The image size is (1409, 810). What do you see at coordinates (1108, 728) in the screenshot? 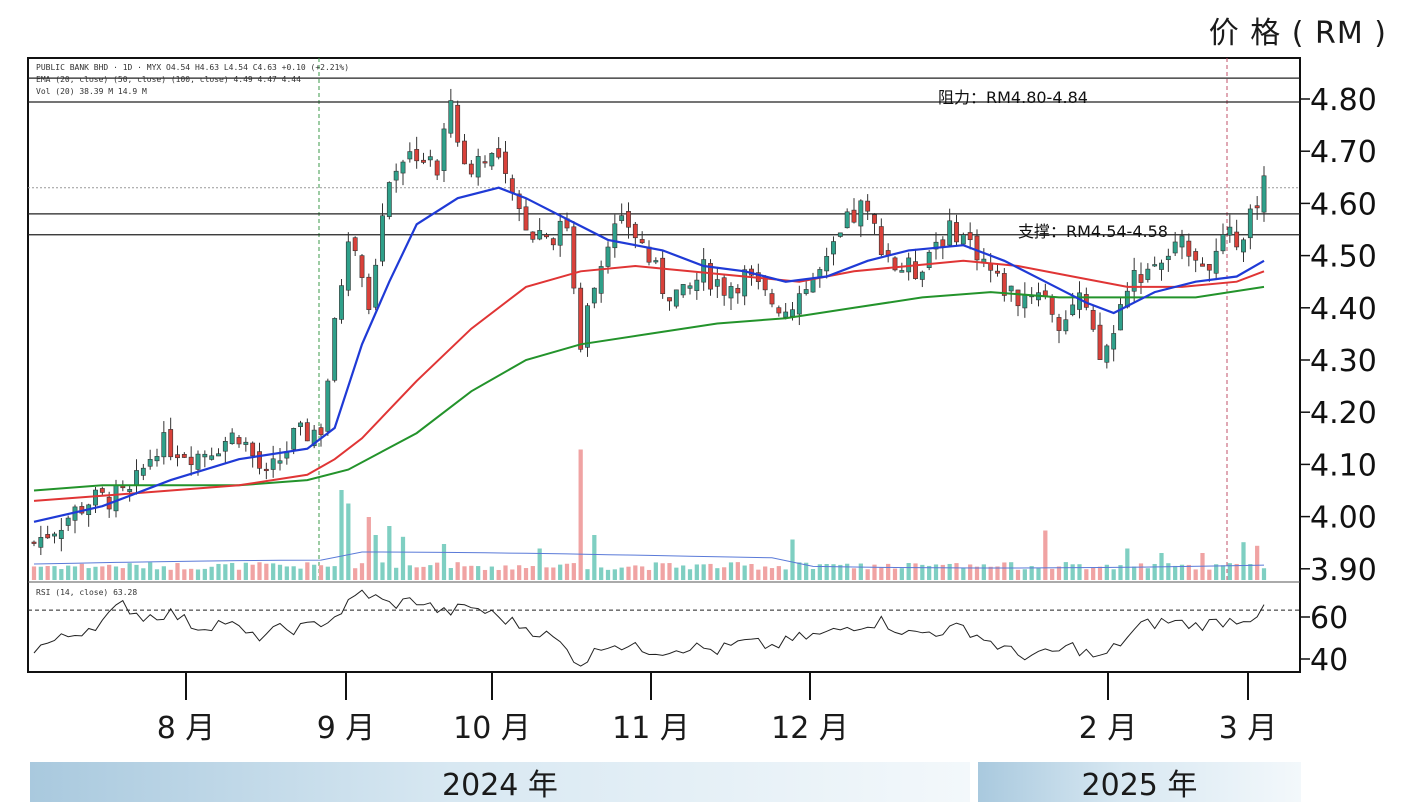
I see `month-label-feb: 2 月` at bounding box center [1108, 728].